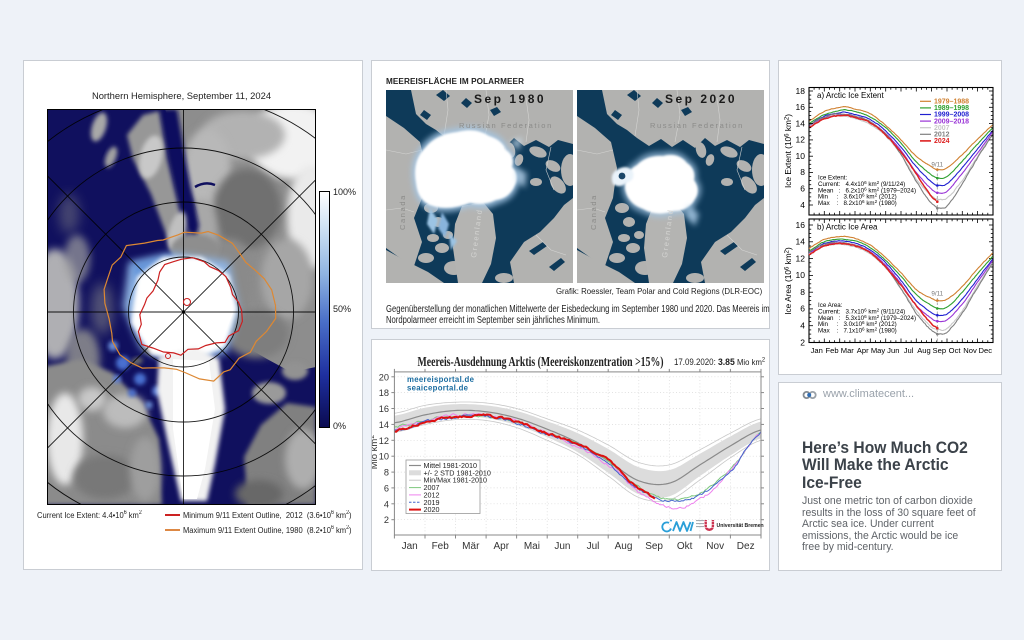 The height and width of the screenshot is (640, 1024). What do you see at coordinates (441, 379) in the screenshot?
I see `svg-text: meereisportal.de` at bounding box center [441, 379].